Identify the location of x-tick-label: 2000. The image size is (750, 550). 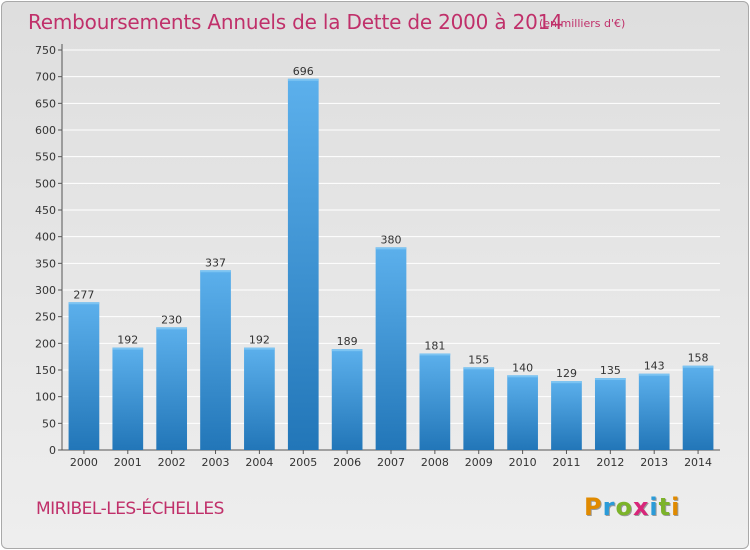
(84, 462).